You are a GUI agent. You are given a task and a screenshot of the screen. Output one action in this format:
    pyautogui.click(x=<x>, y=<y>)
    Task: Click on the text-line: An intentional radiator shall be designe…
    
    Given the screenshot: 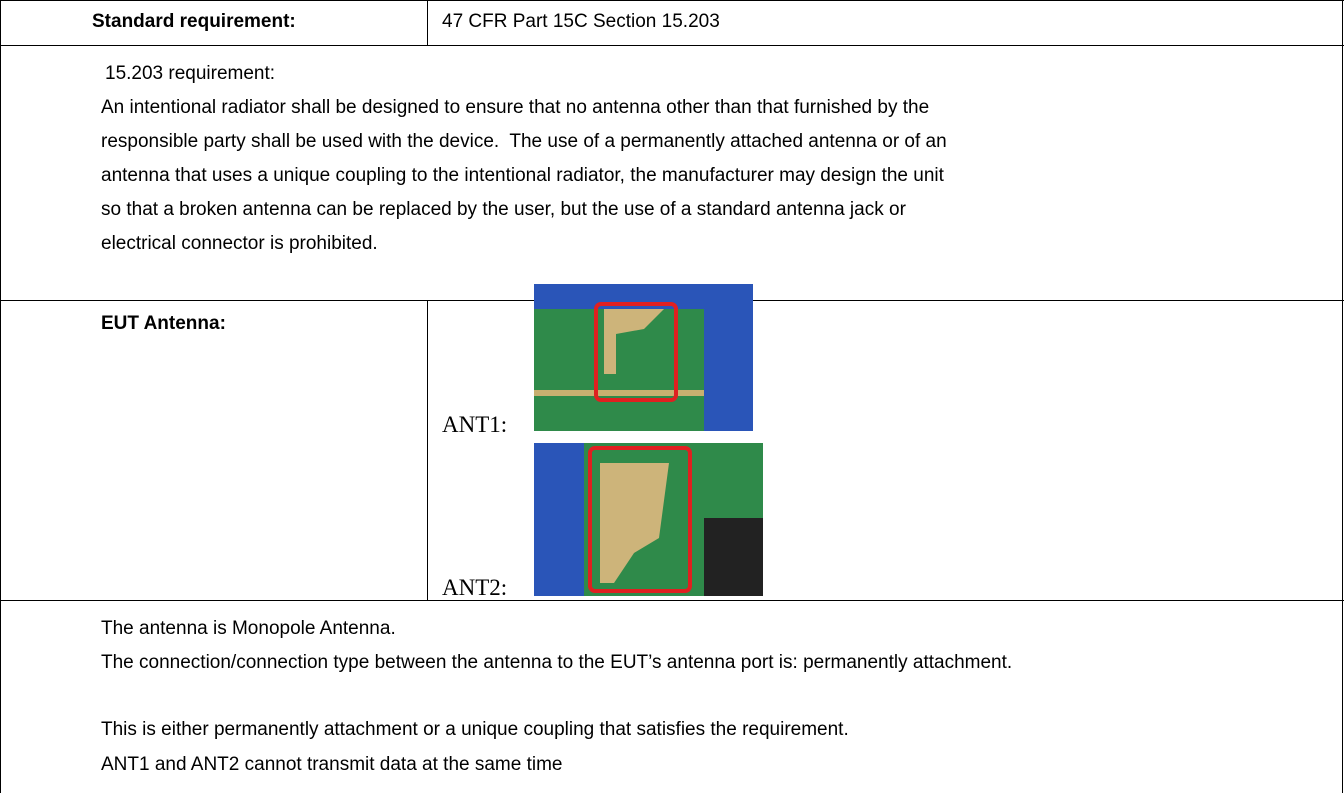 What is the action you would take?
    pyautogui.click(x=515, y=107)
    